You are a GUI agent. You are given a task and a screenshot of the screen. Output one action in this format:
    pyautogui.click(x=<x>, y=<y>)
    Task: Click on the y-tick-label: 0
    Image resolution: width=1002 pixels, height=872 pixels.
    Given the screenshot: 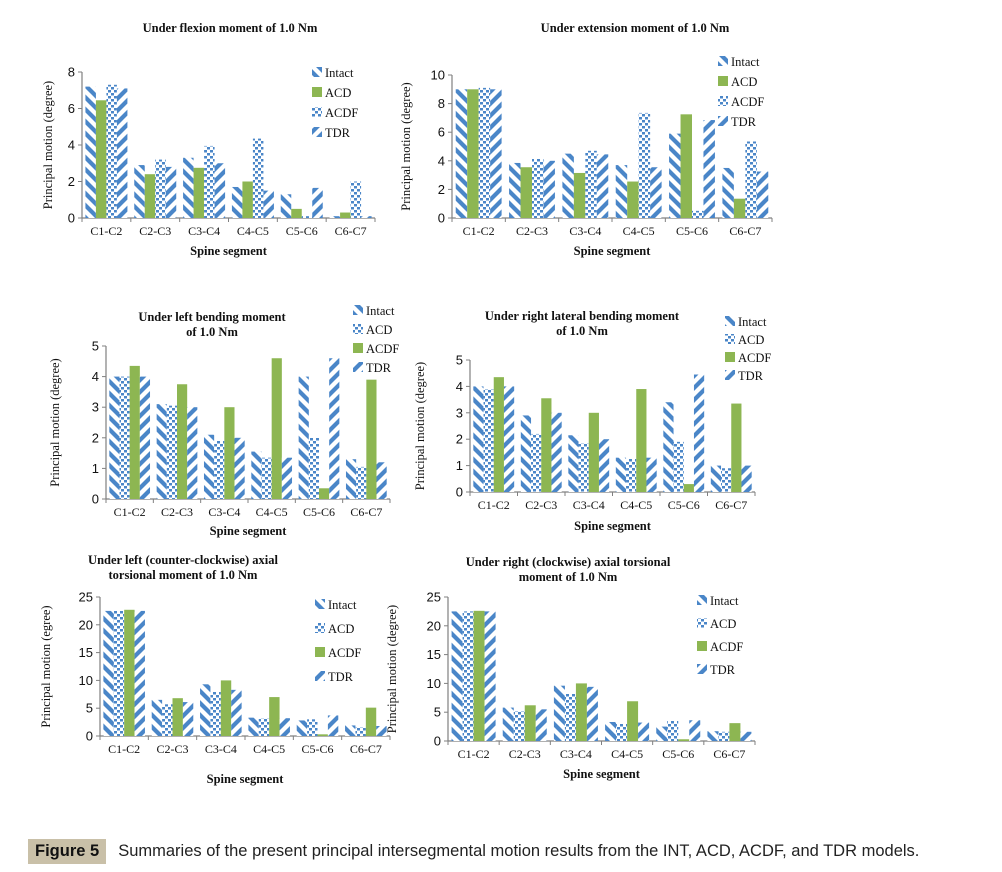 What is the action you would take?
    pyautogui.click(x=71, y=218)
    